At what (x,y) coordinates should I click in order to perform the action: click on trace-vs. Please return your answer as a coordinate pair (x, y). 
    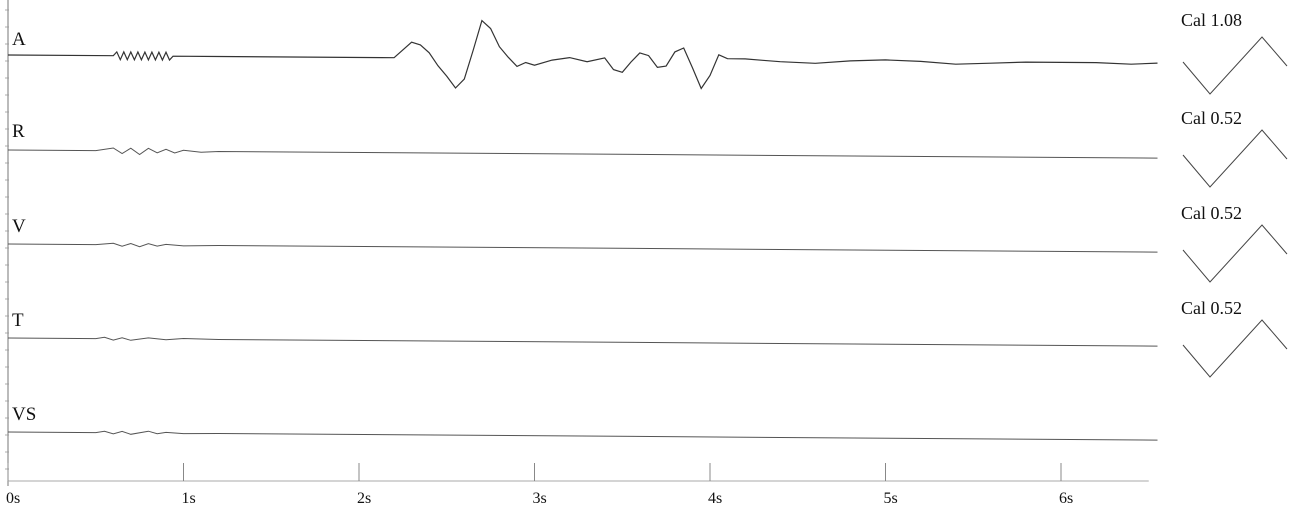
    Looking at the image, I should click on (582, 435).